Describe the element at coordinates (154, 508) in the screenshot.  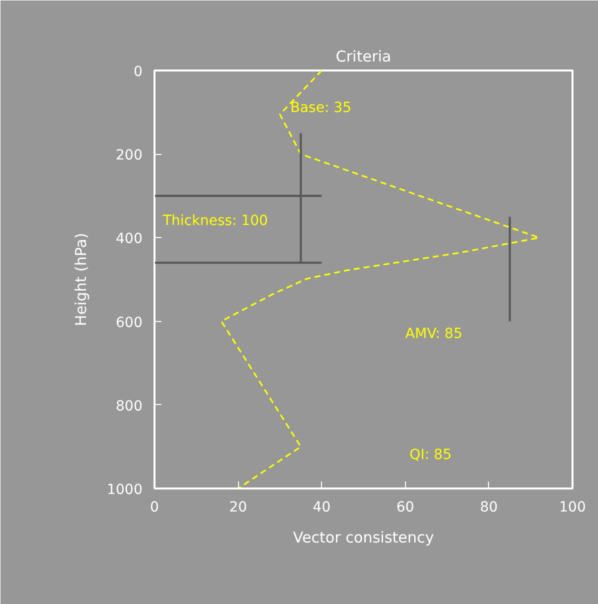
I see `x-tick-label: 0` at that location.